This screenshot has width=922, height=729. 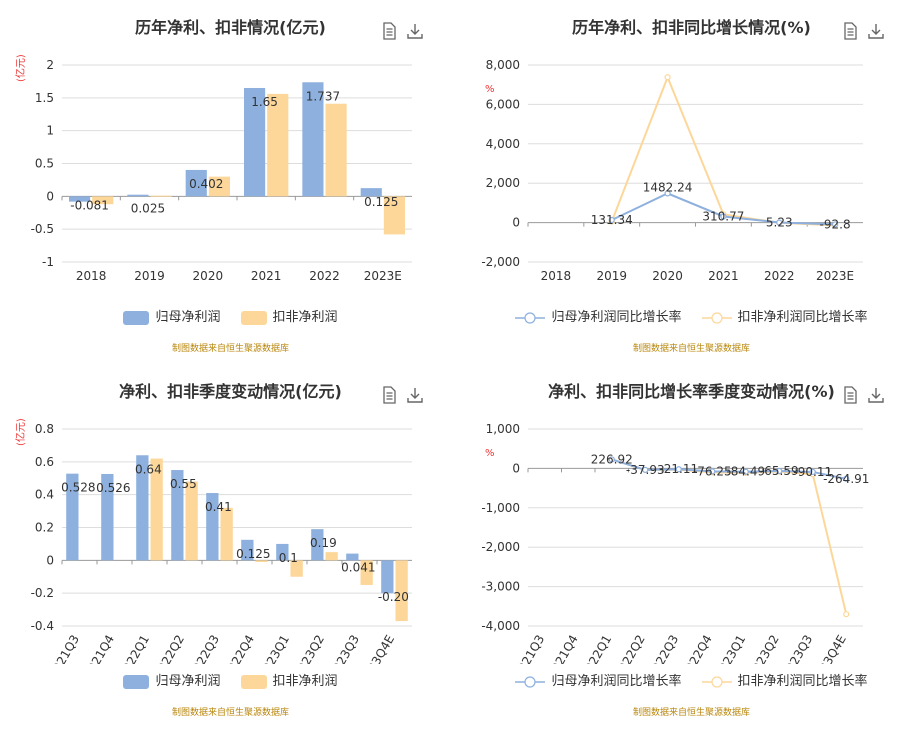 I want to click on y-tick-label: 2,000, so click(x=503, y=183).